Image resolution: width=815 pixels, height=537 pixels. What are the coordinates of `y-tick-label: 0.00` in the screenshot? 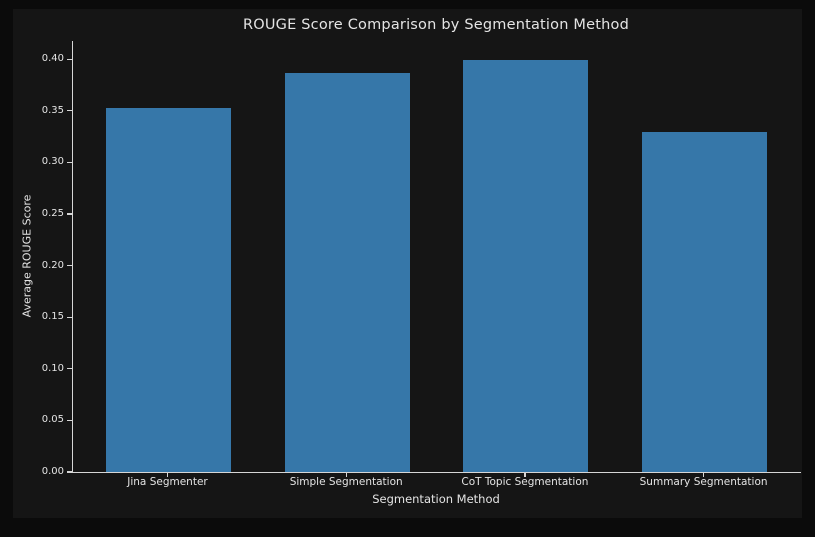 It's located at (52, 471).